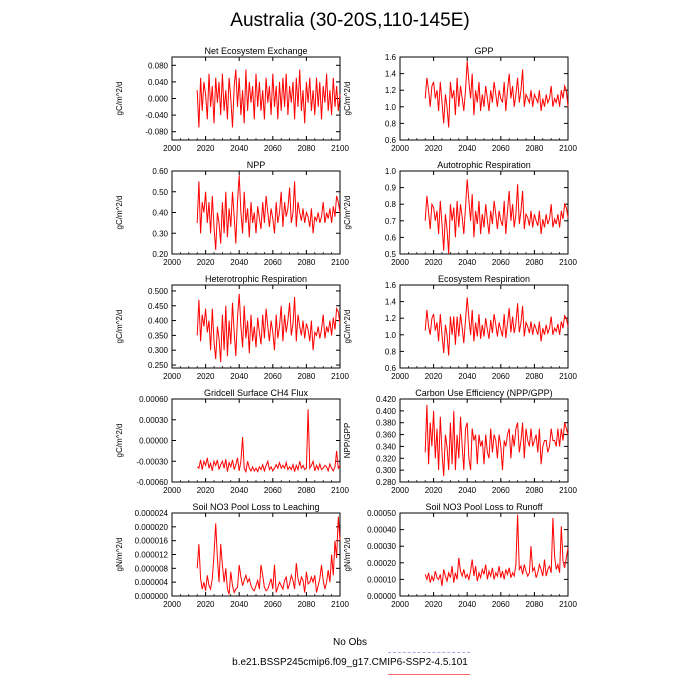 The width and height of the screenshot is (700, 700). What do you see at coordinates (484, 212) in the screenshot?
I see `ar-plot-frame` at bounding box center [484, 212].